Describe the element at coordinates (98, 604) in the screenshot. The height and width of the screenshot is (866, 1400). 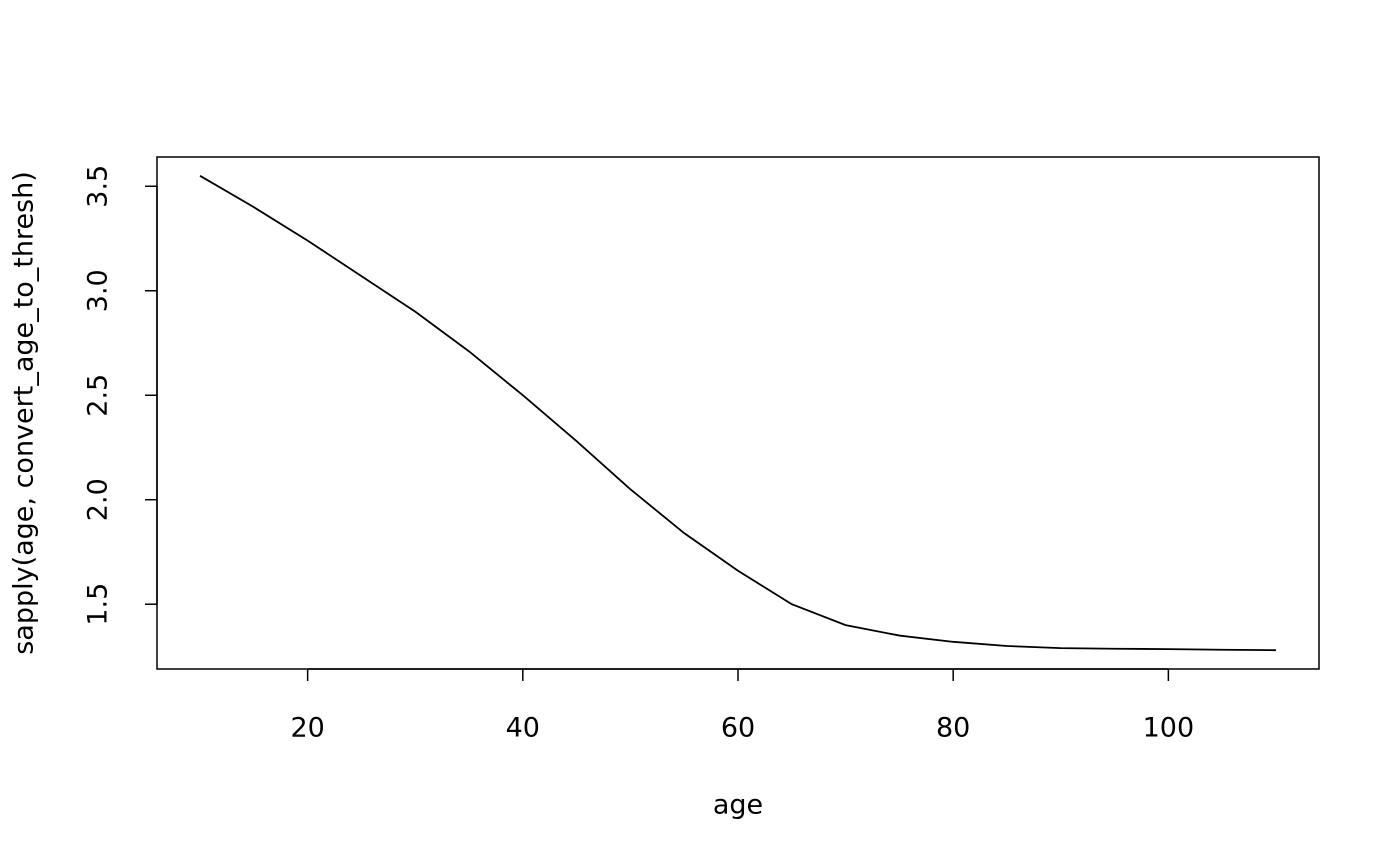
I see `y-tick-label: 1.5` at that location.